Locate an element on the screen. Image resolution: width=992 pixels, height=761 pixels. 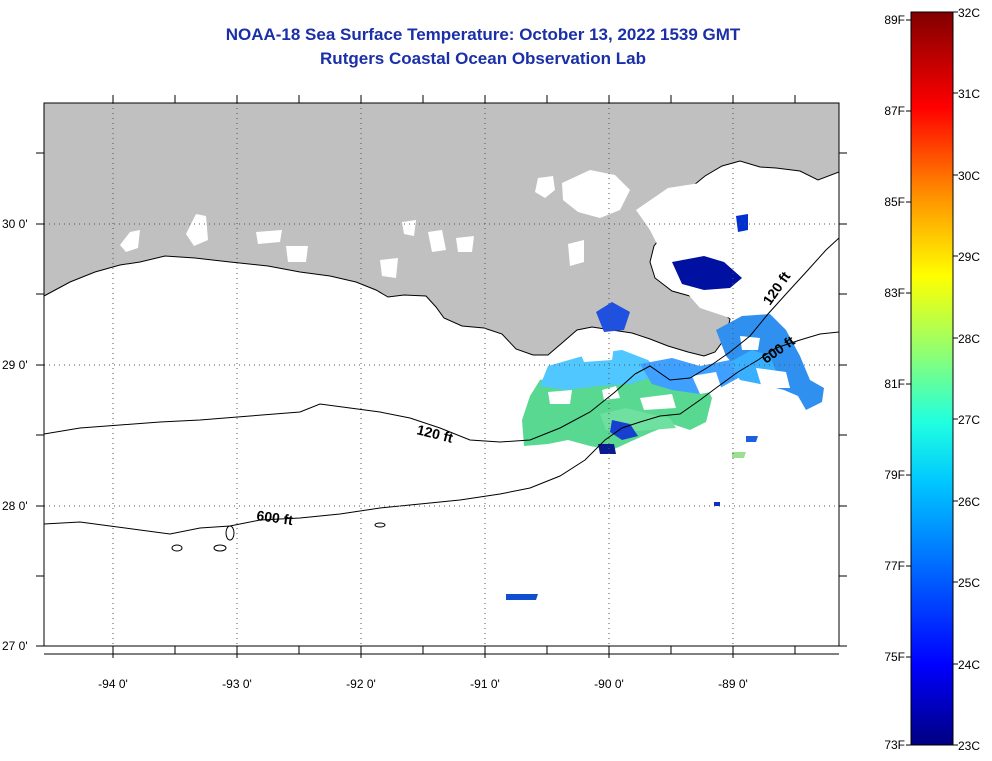
colorbar-c-label: 25C is located at coordinates (969, 583).